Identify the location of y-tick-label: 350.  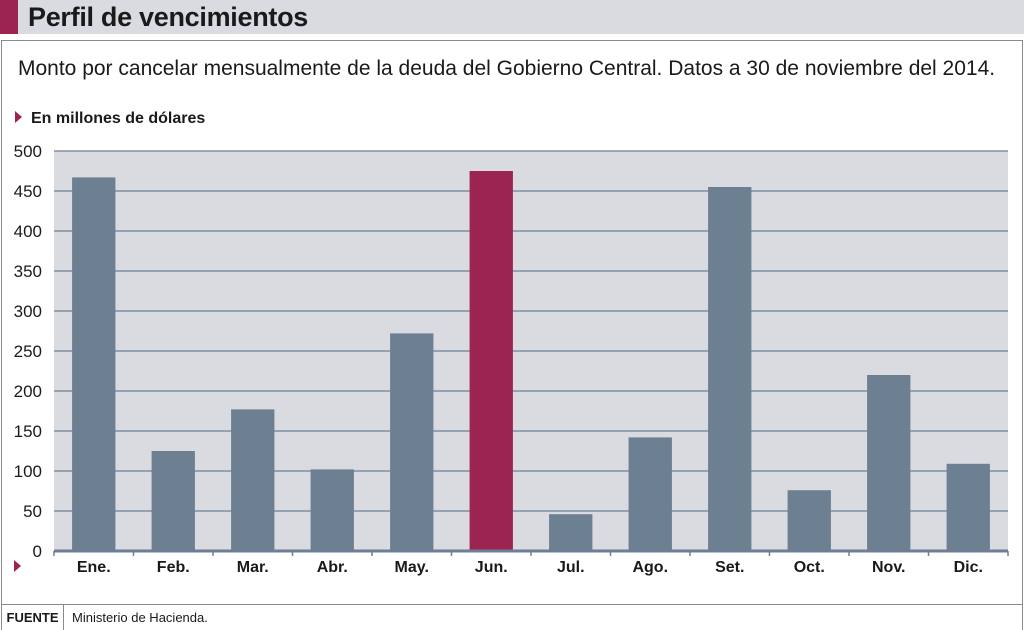
(28, 271).